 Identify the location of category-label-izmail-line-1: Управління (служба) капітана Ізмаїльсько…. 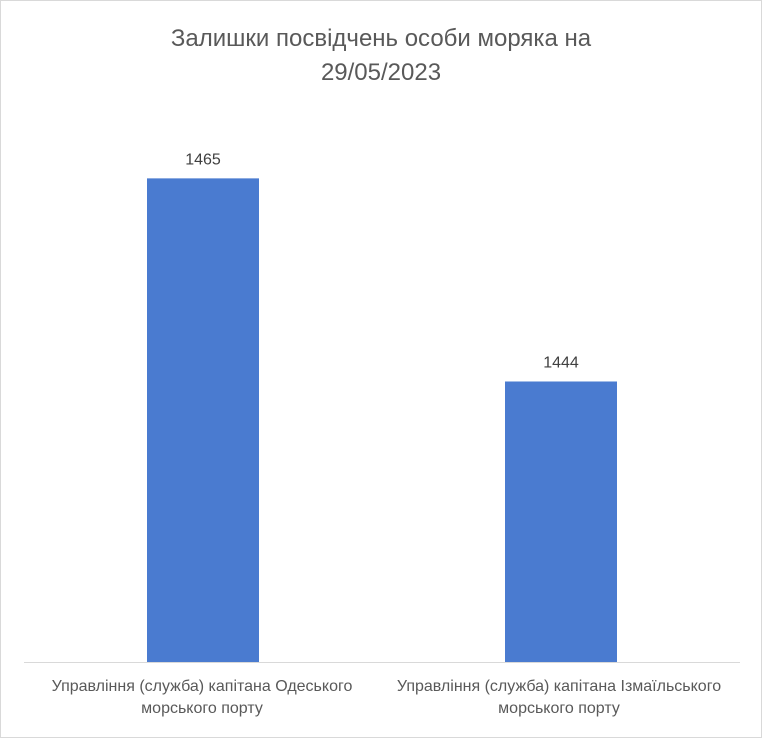
(559, 686).